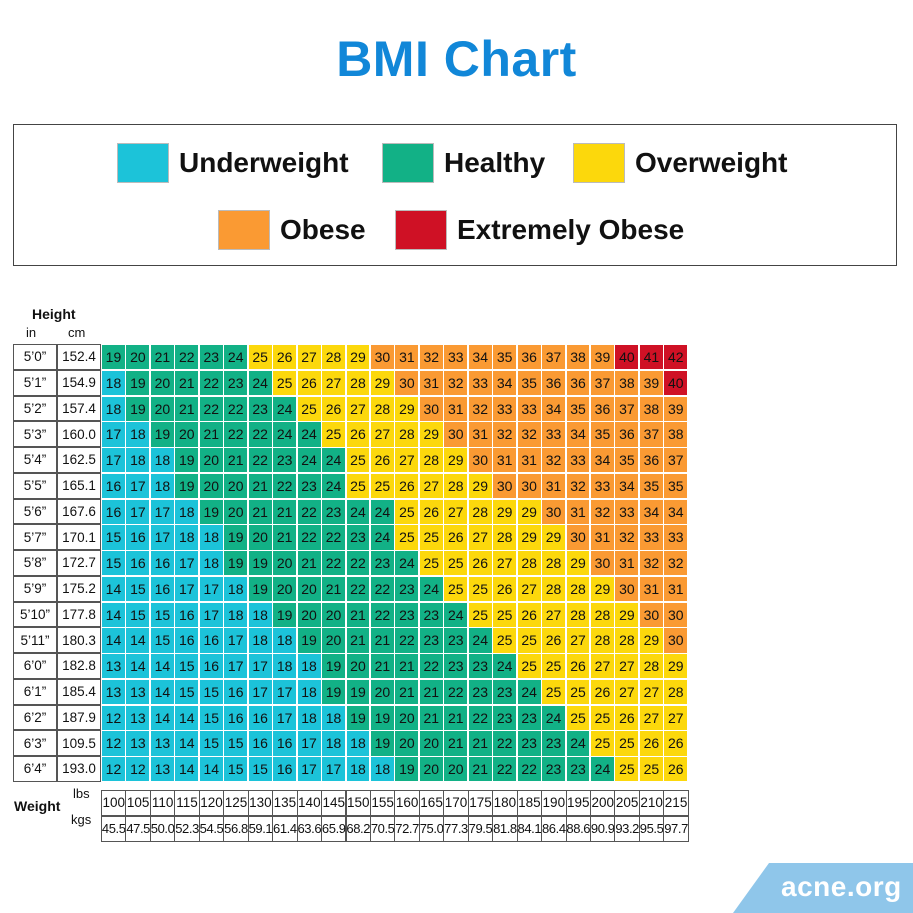 The height and width of the screenshot is (913, 913). Describe the element at coordinates (35, 460) in the screenshot. I see `height-in-label: 5’4”` at that location.